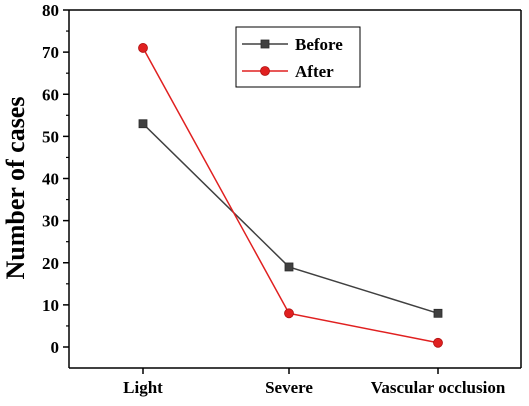 The image size is (529, 406). What do you see at coordinates (50, 10) in the screenshot?
I see `y-tick-label: 80` at bounding box center [50, 10].